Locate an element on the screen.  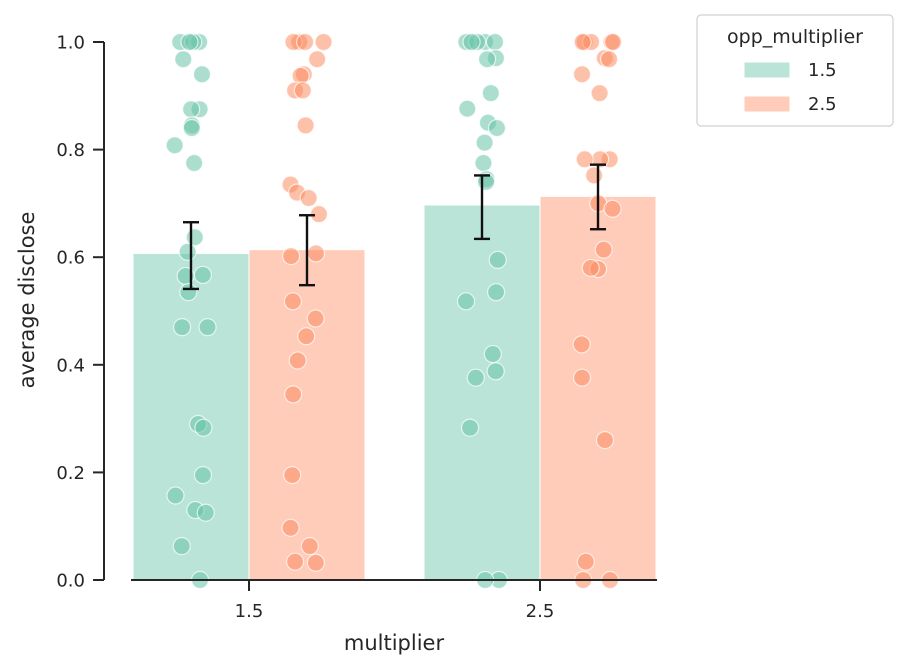
x-tick-label: 2.5 is located at coordinates (540, 611).